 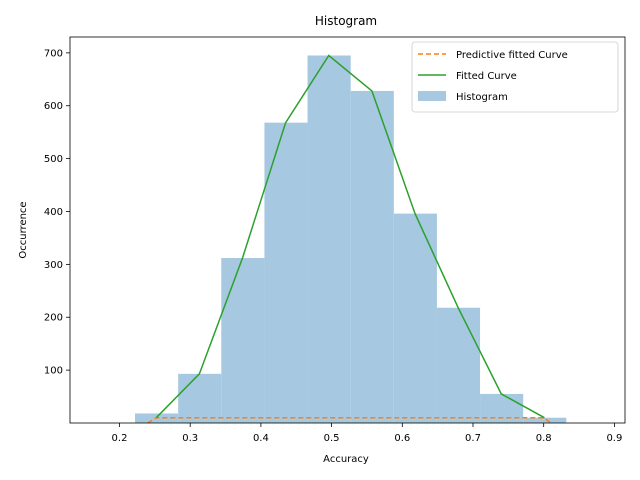 I want to click on x-tick-label: 0.2, so click(x=120, y=438).